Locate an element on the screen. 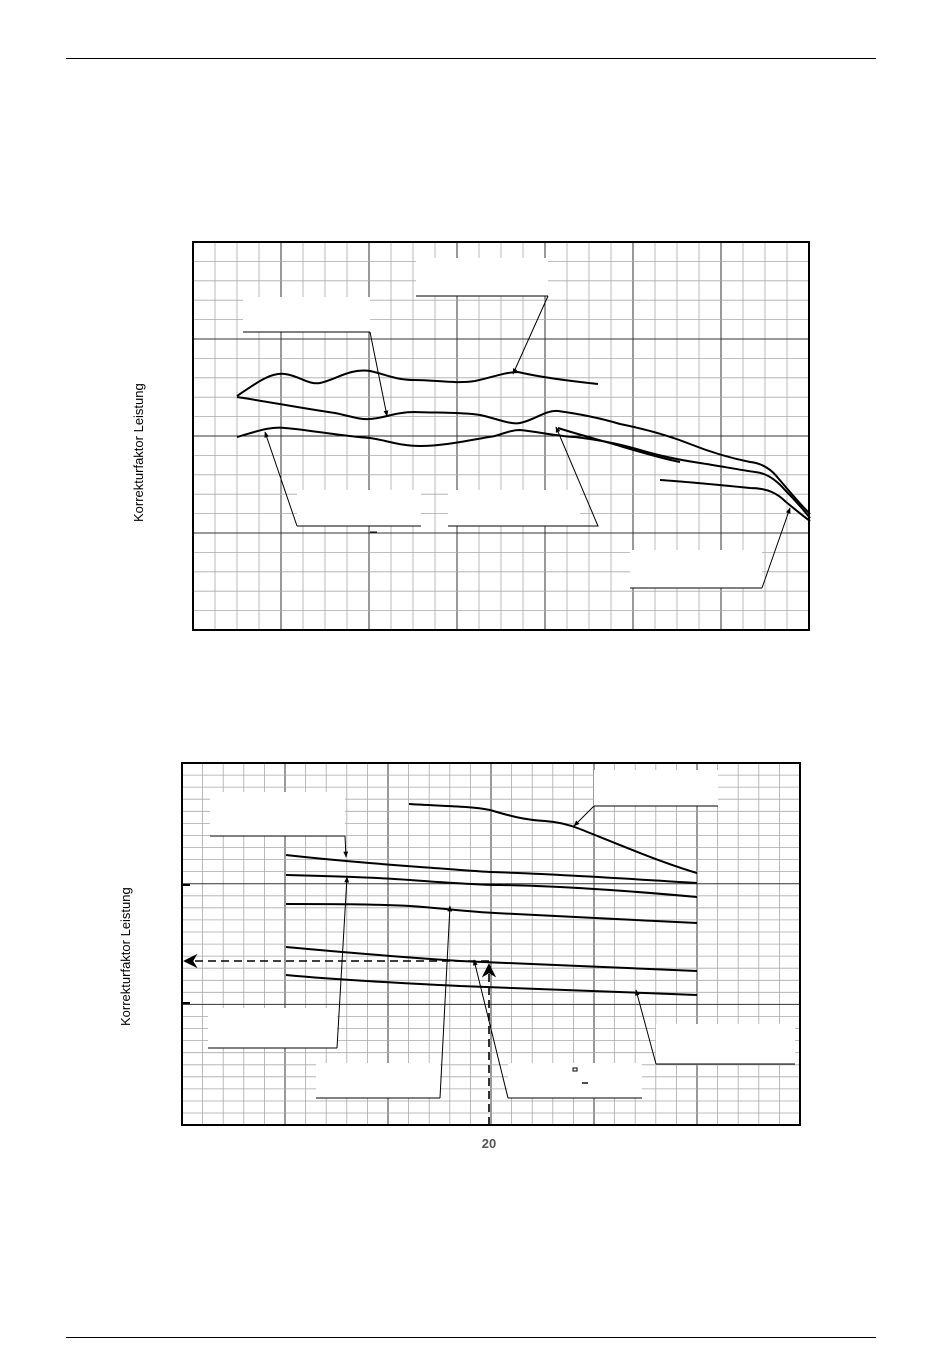  chart2-label-mark is located at coordinates (575, 1069).